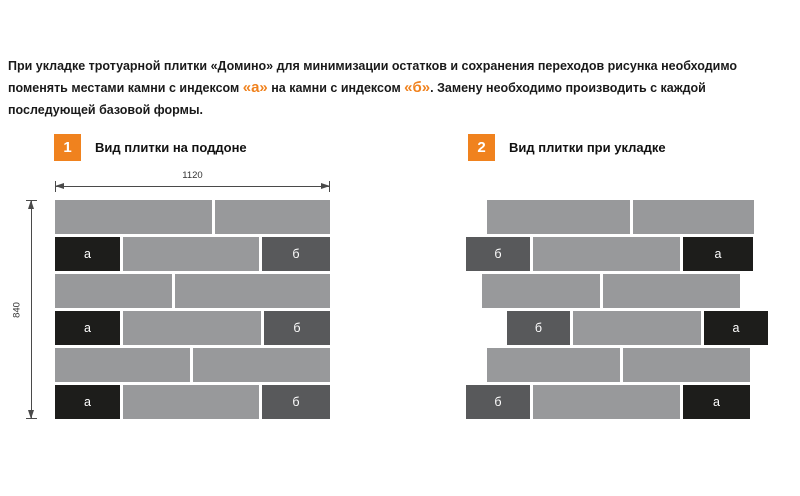  What do you see at coordinates (481, 147) in the screenshot?
I see `section-number-badge-2: 2` at bounding box center [481, 147].